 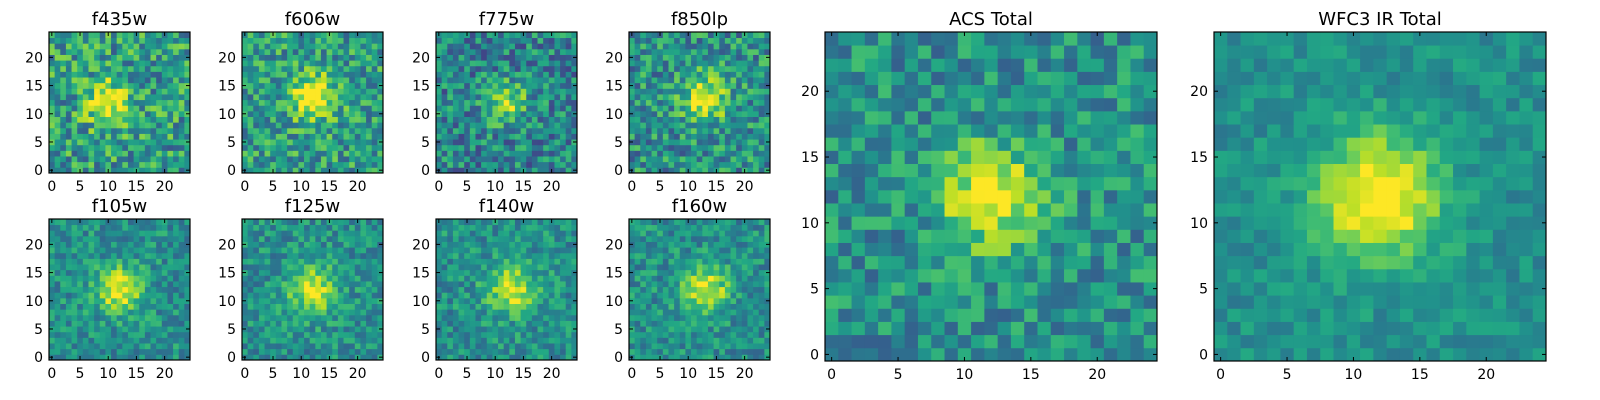 What do you see at coordinates (421, 115) in the screenshot?
I see `y-tick-label: 10` at bounding box center [421, 115].